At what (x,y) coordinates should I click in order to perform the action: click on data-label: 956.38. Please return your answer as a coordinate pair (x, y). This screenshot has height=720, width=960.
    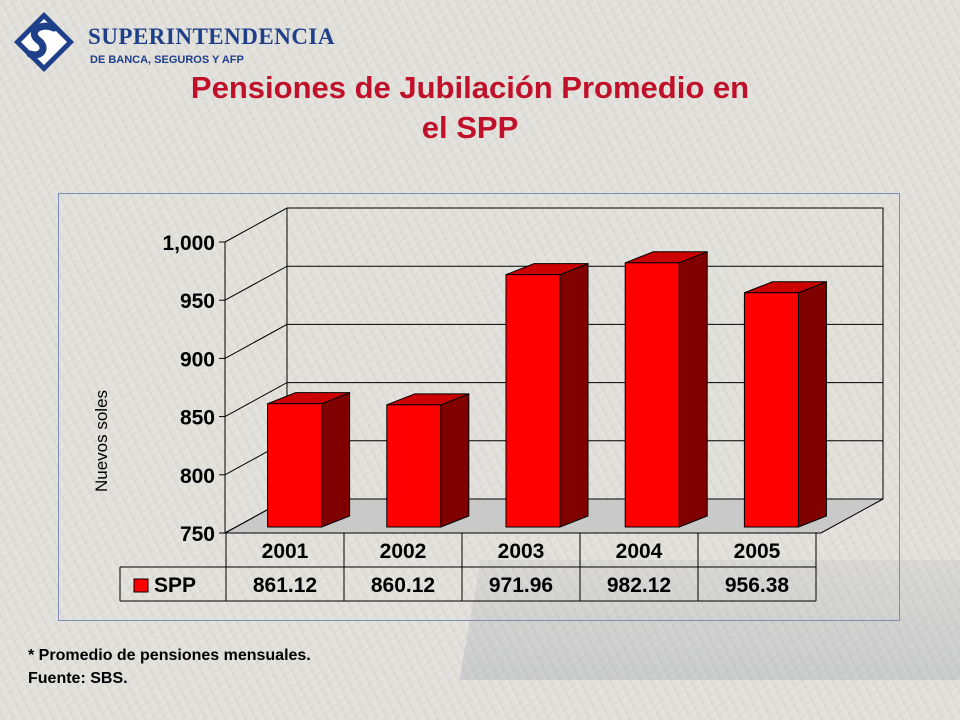
    Looking at the image, I should click on (757, 585).